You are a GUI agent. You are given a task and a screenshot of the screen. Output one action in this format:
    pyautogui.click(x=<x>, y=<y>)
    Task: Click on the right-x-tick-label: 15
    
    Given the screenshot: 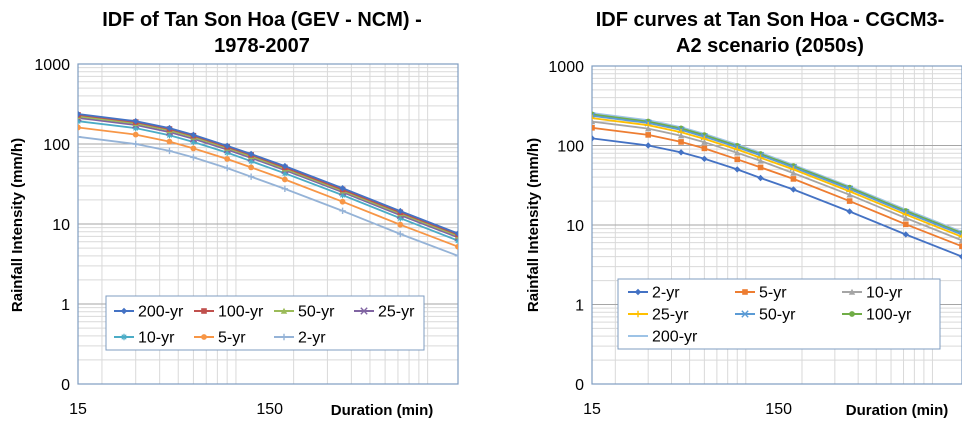 What is the action you would take?
    pyautogui.click(x=592, y=409)
    